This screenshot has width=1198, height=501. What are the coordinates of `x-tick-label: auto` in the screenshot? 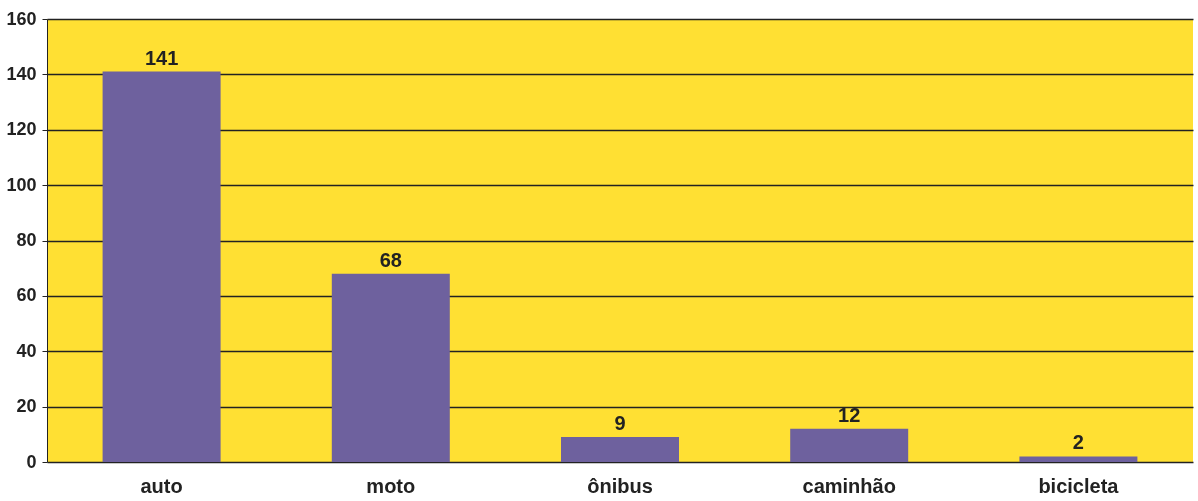 It's located at (161, 485).